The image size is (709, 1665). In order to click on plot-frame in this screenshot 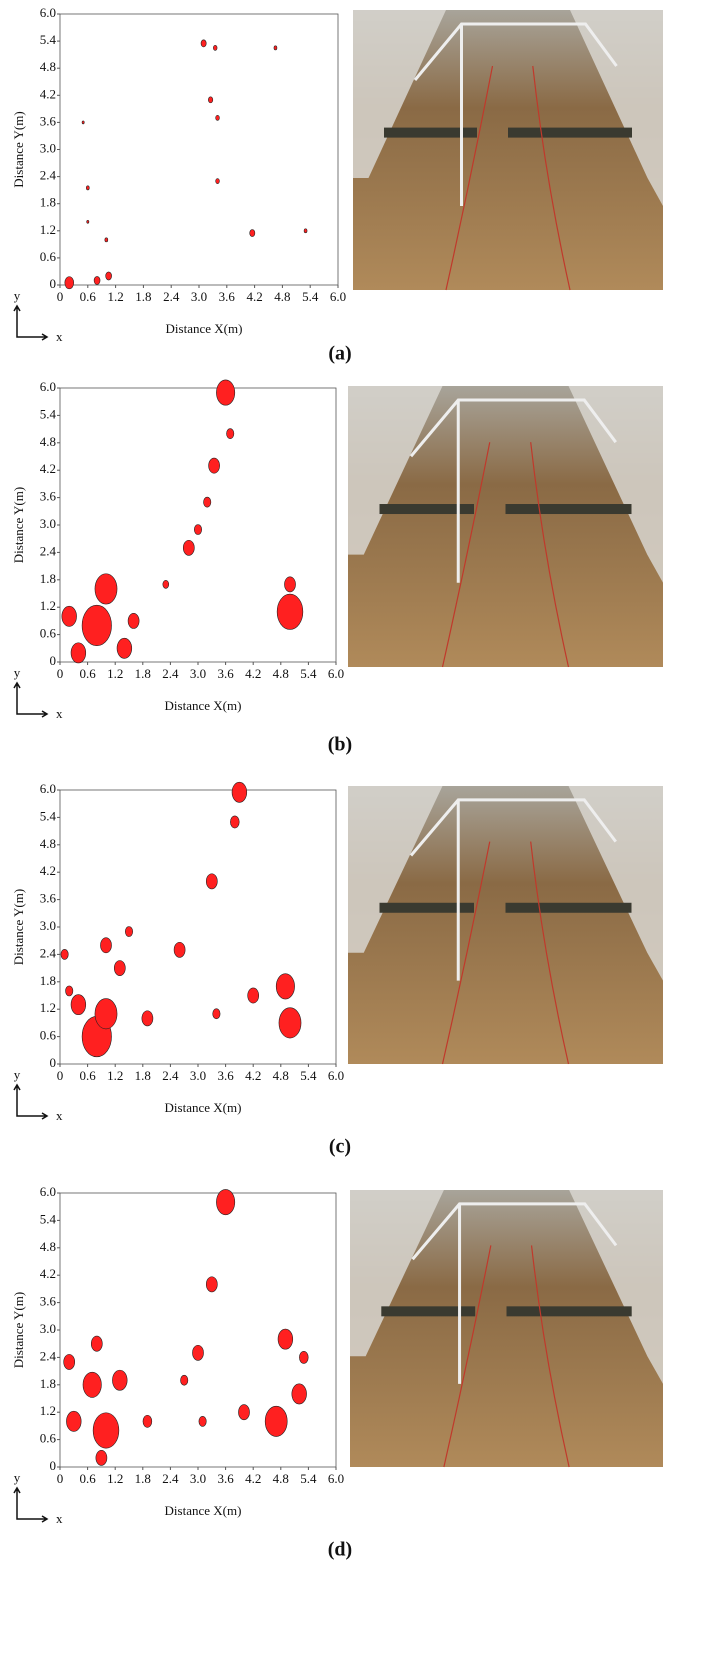, I will do `click(199, 149)`.